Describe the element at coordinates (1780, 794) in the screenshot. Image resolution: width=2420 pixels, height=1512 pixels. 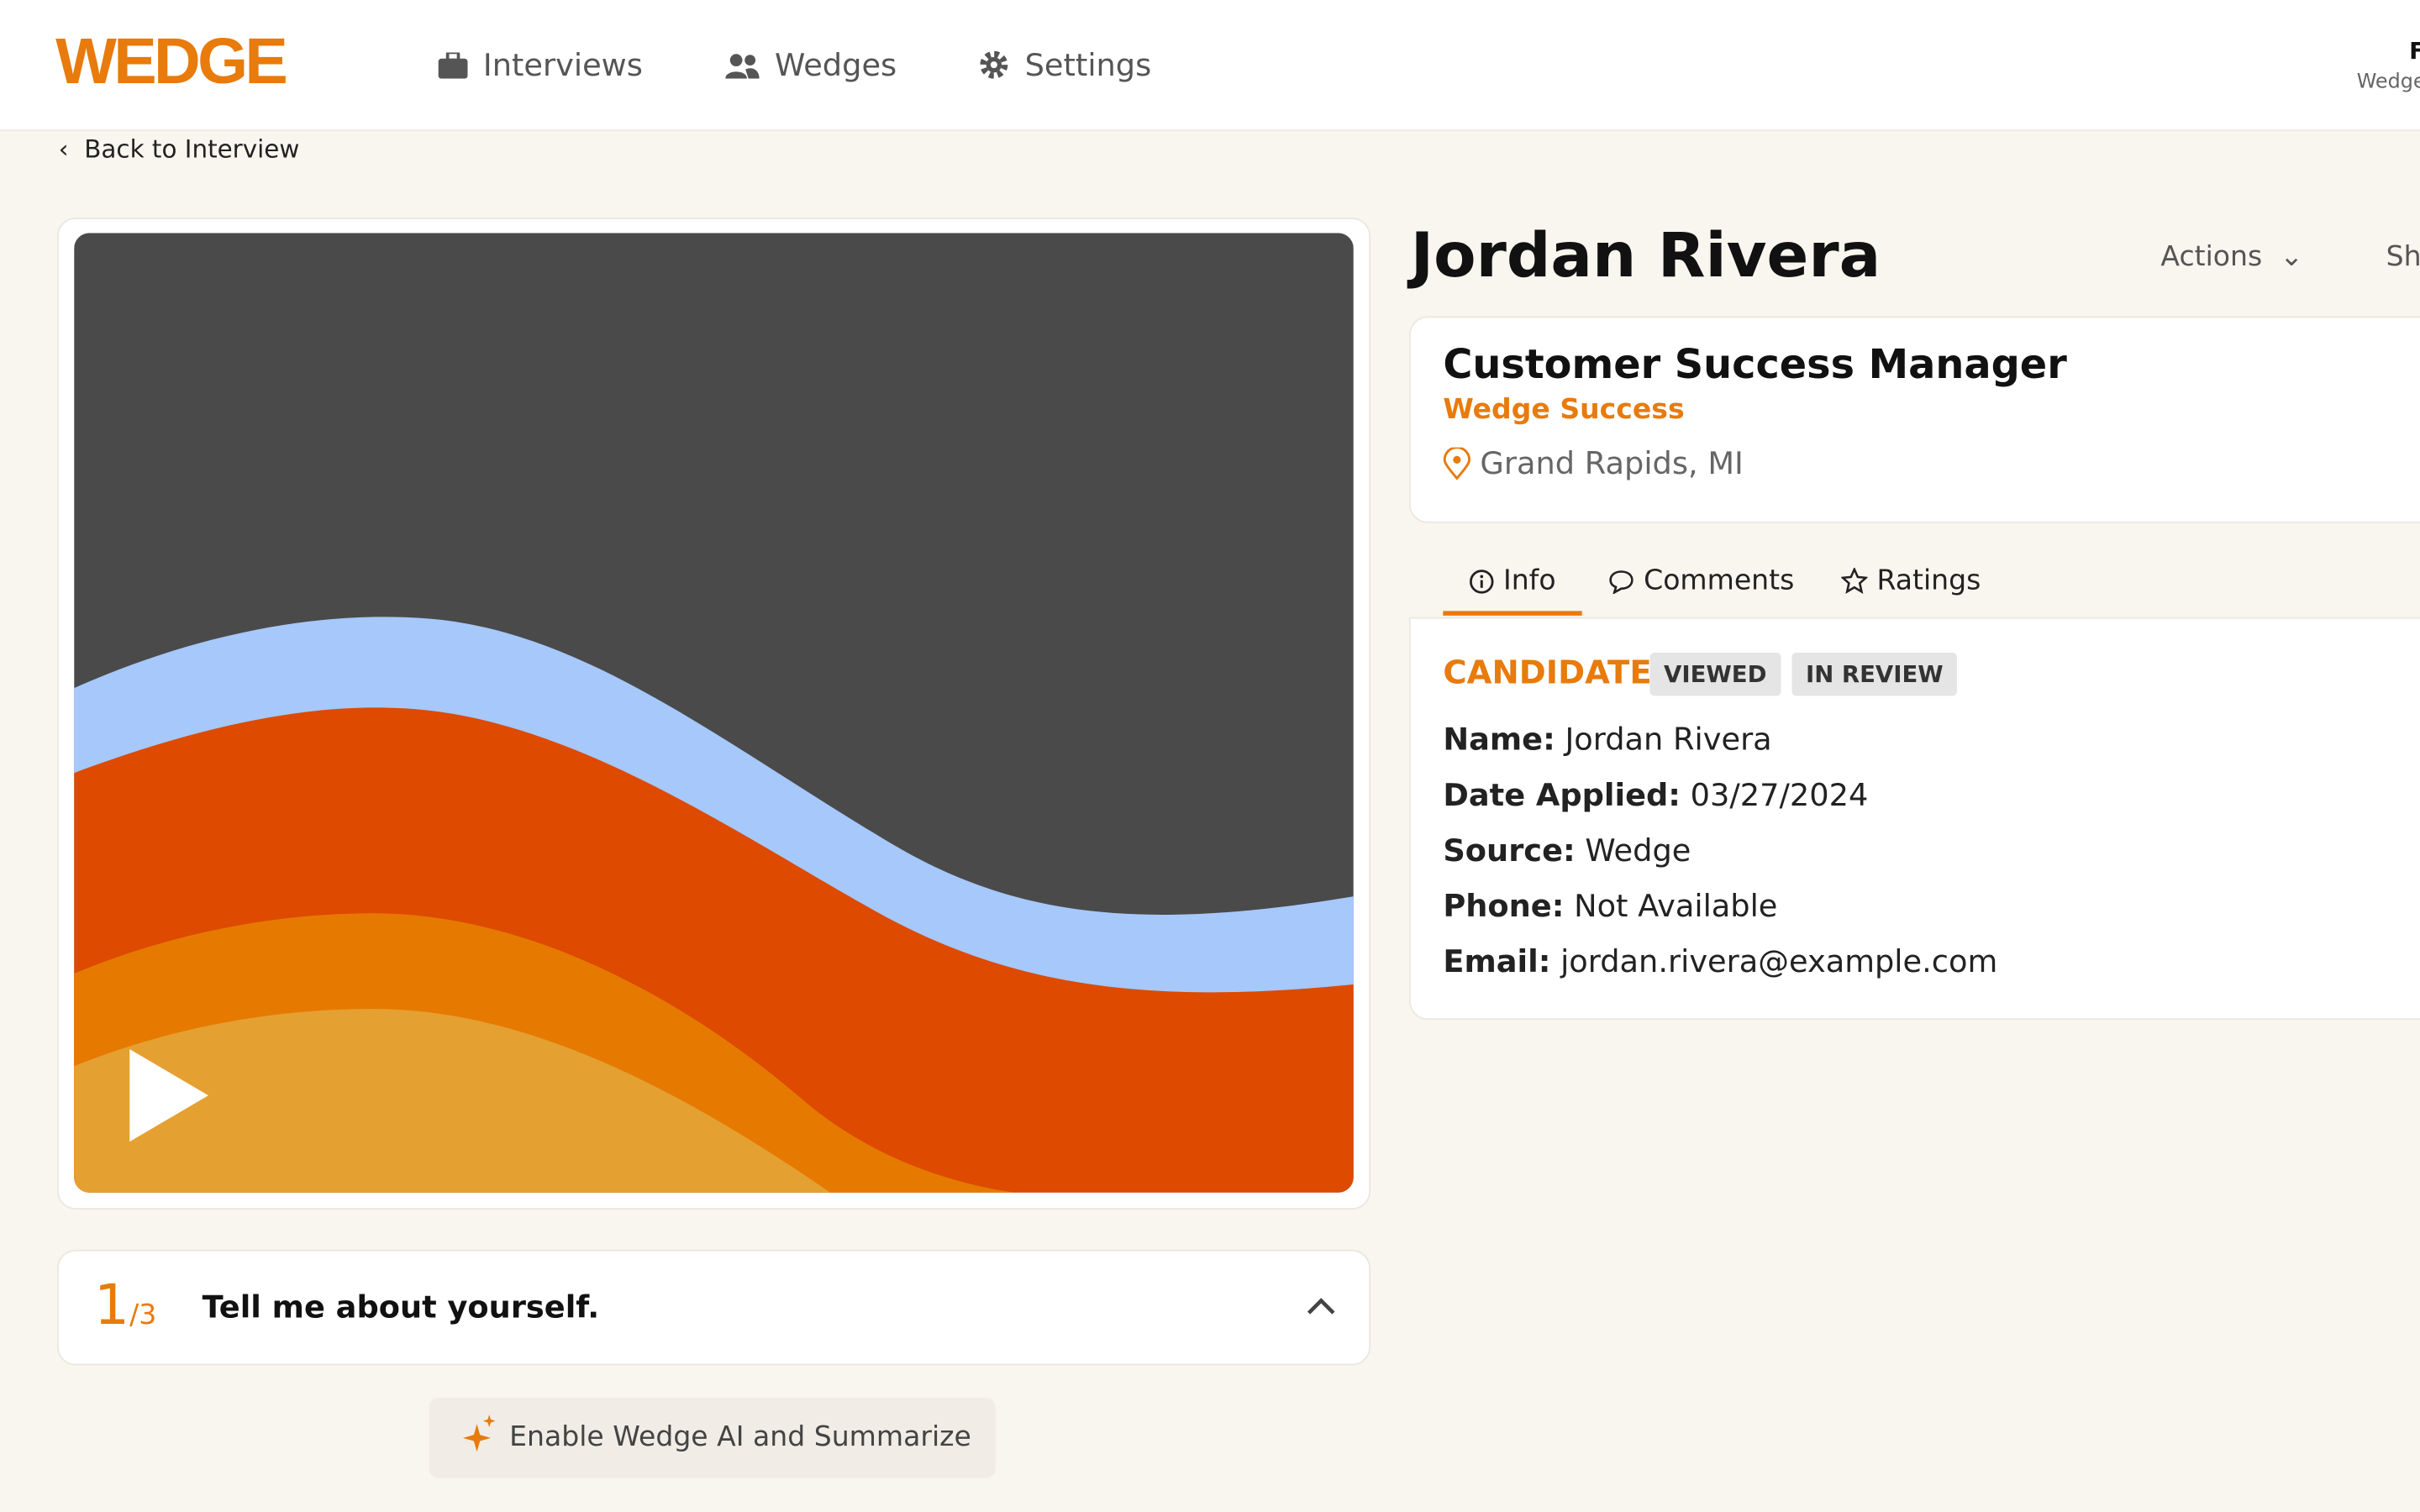
I see `field-value: 03/27/2024` at that location.